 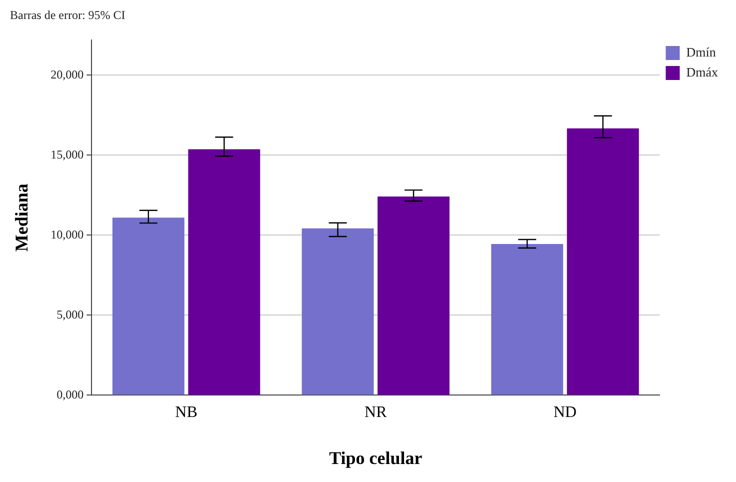 What do you see at coordinates (68, 15) in the screenshot?
I see `text: Barras de error: 95% CI` at bounding box center [68, 15].